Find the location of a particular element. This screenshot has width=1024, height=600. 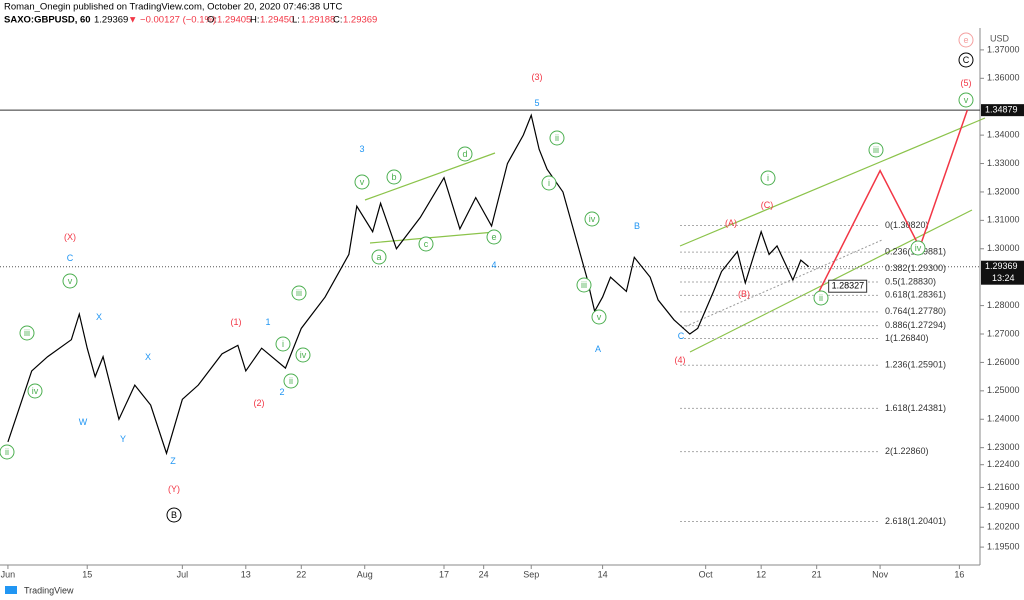

symbol: SAXO:GBPUSD, 60 is located at coordinates (47, 20).